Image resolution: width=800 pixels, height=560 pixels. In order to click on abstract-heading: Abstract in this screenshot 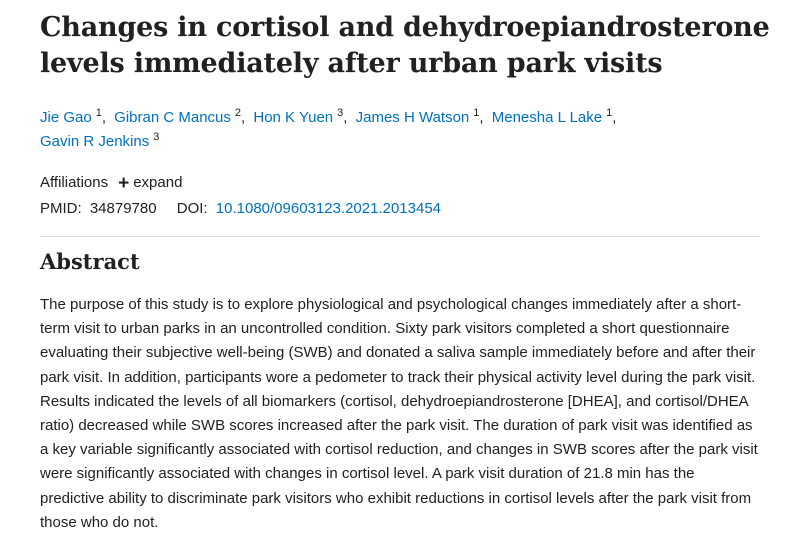, I will do `click(90, 261)`.